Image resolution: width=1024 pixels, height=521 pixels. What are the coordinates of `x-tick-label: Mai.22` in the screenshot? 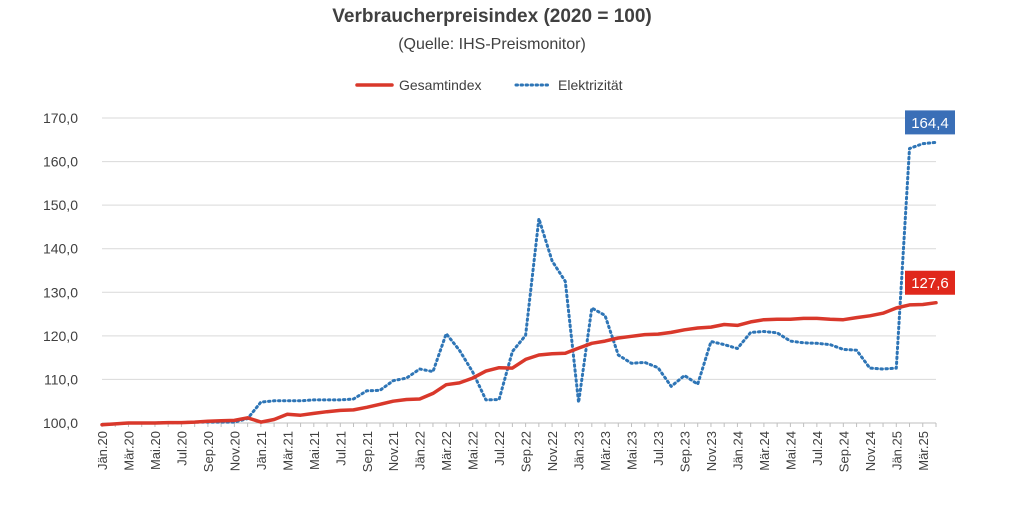 It's located at (473, 450).